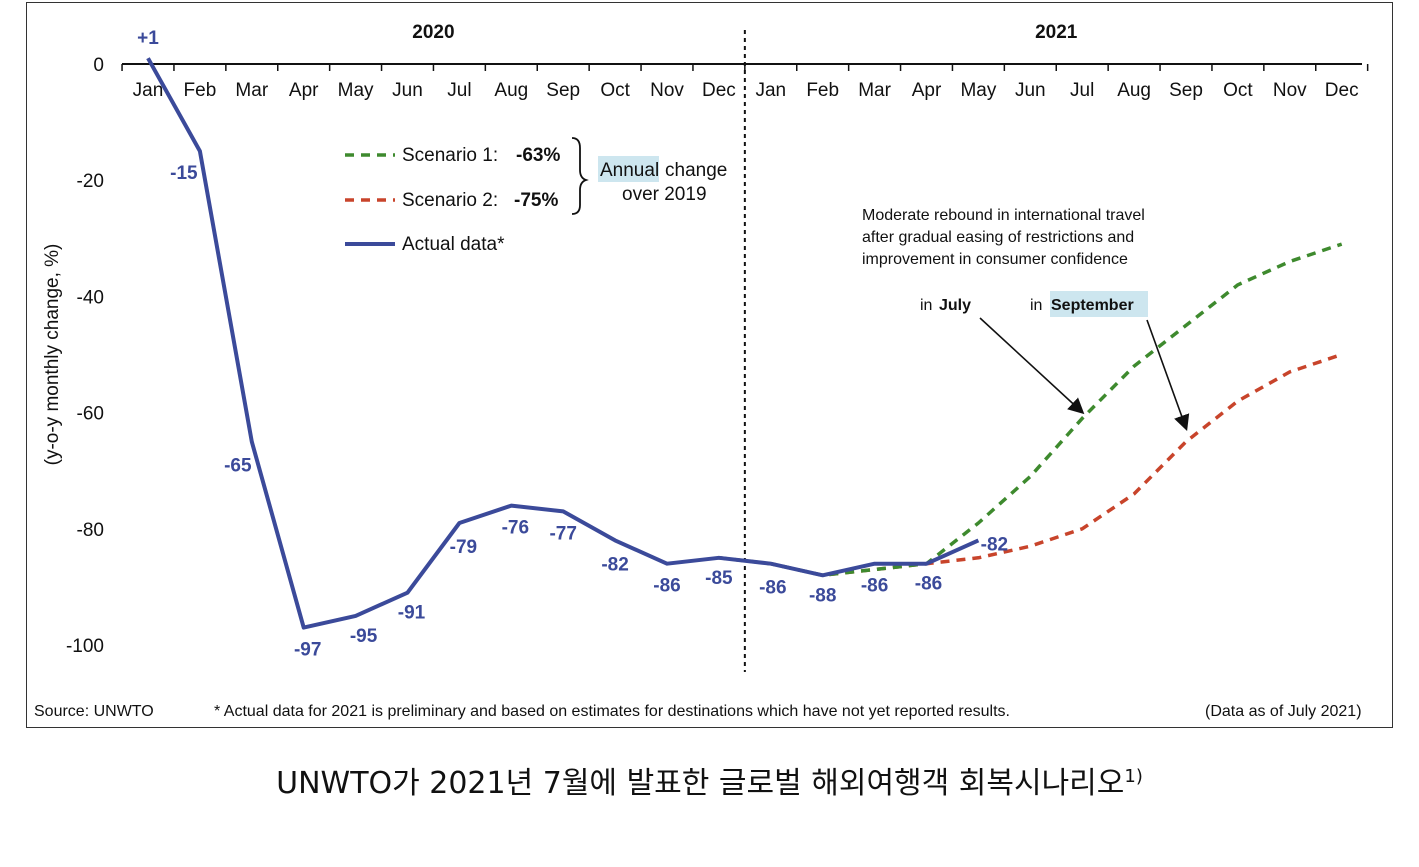  What do you see at coordinates (700, 783) in the screenshot?
I see `caption-text: UNWTO가 2021년 7월에 발표한 글로벌 해외여행객 회복시나리오` at bounding box center [700, 783].